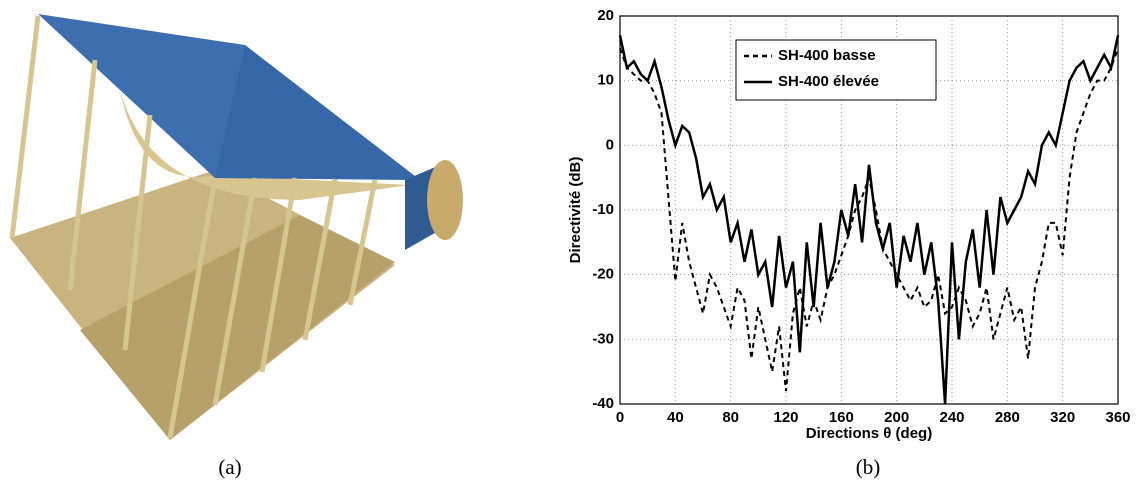 This screenshot has width=1140, height=491. What do you see at coordinates (841, 417) in the screenshot?
I see `x-tick-label: 160` at bounding box center [841, 417].